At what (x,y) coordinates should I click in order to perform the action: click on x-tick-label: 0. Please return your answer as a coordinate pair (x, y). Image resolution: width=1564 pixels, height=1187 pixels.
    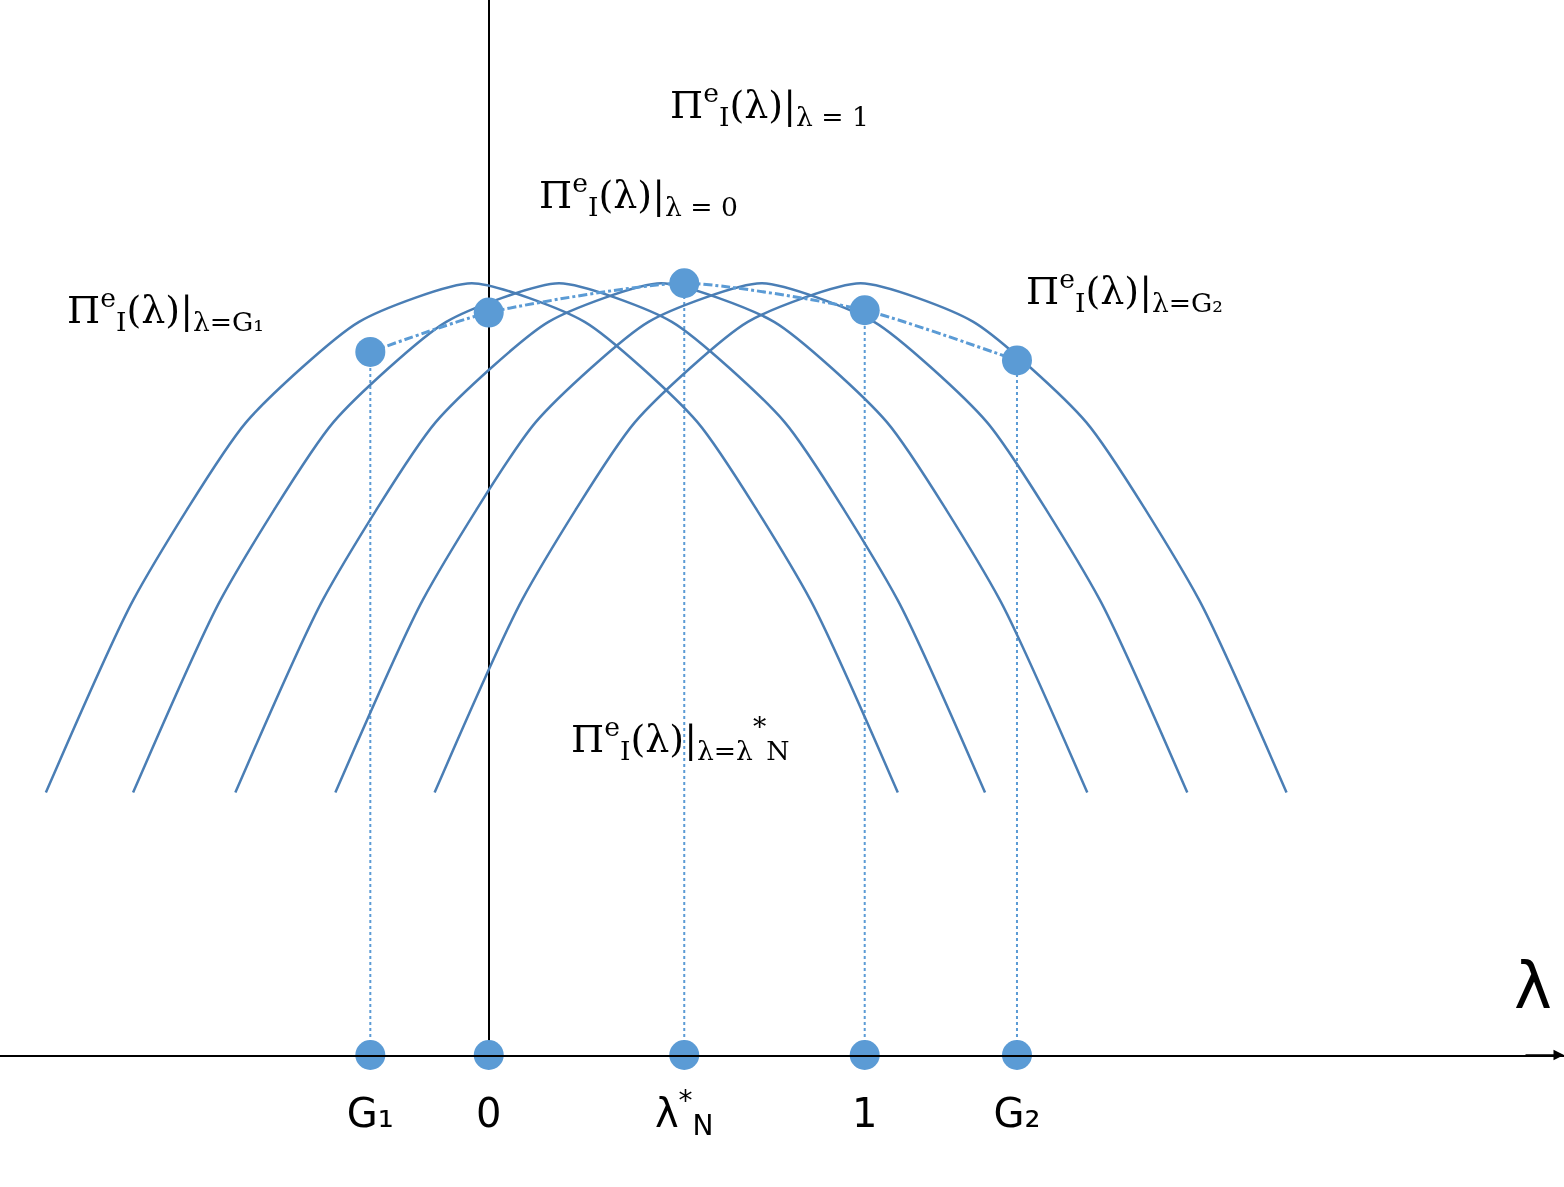
    Looking at the image, I should click on (489, 1112).